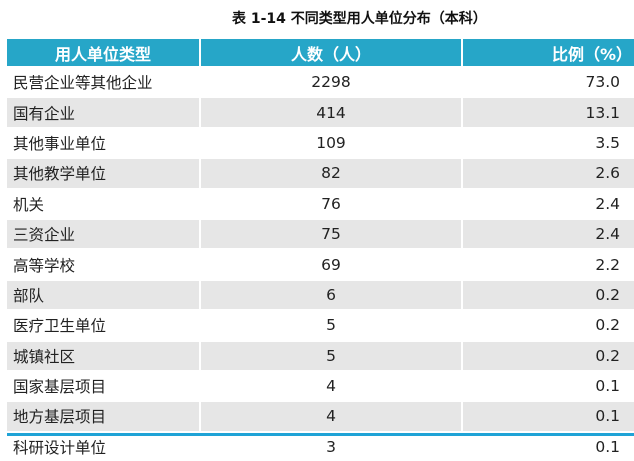 Image resolution: width=634 pixels, height=461 pixels. I want to click on count-cell: 109, so click(331, 142).